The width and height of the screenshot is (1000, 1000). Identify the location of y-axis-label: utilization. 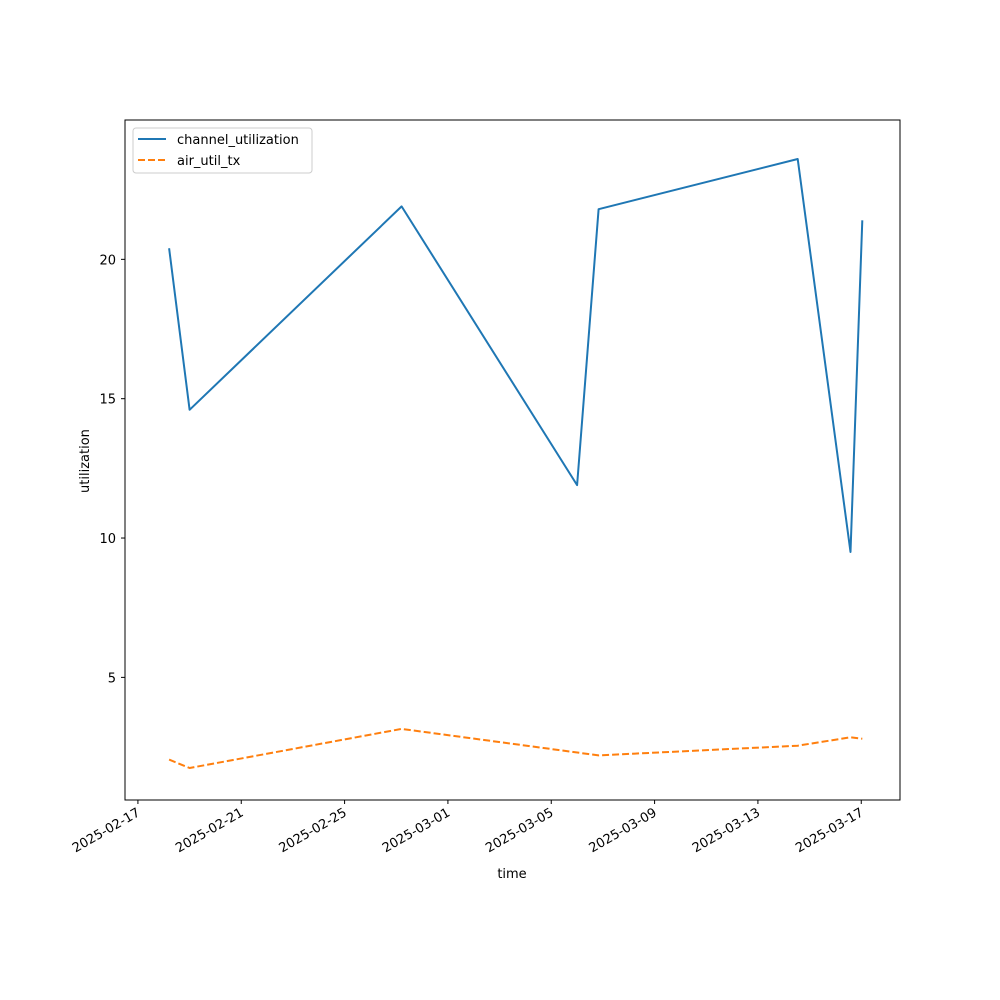
(85, 461).